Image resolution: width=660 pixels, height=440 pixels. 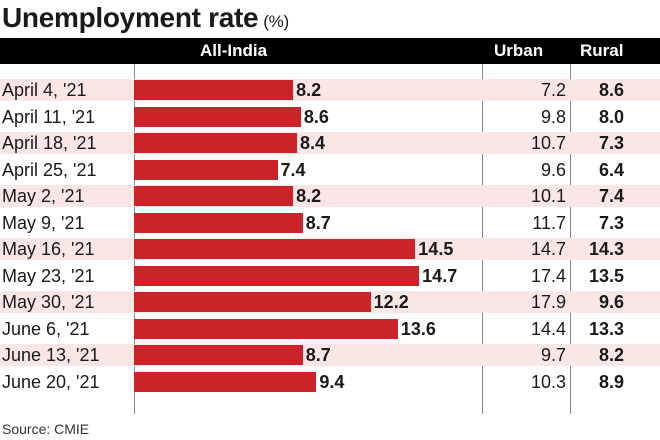 What do you see at coordinates (548, 196) in the screenshot?
I see `value-urban: 10.1` at bounding box center [548, 196].